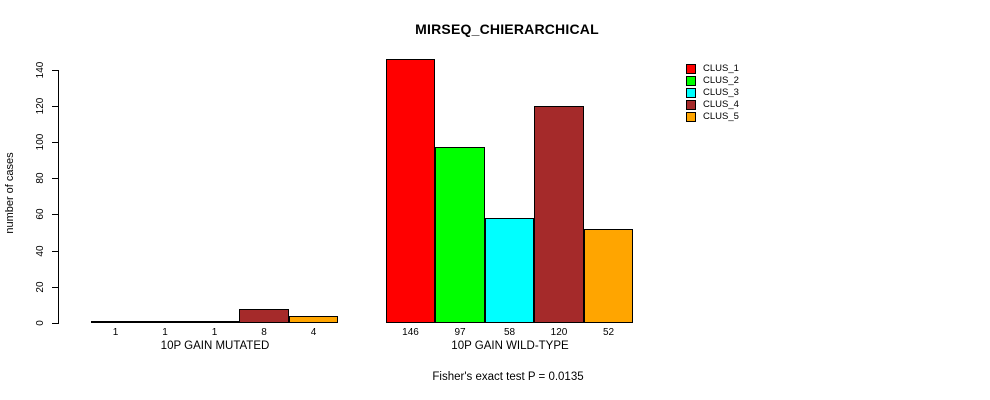 The image size is (990, 400). Describe the element at coordinates (721, 80) in the screenshot. I see `legend-label: CLUS_2` at that location.